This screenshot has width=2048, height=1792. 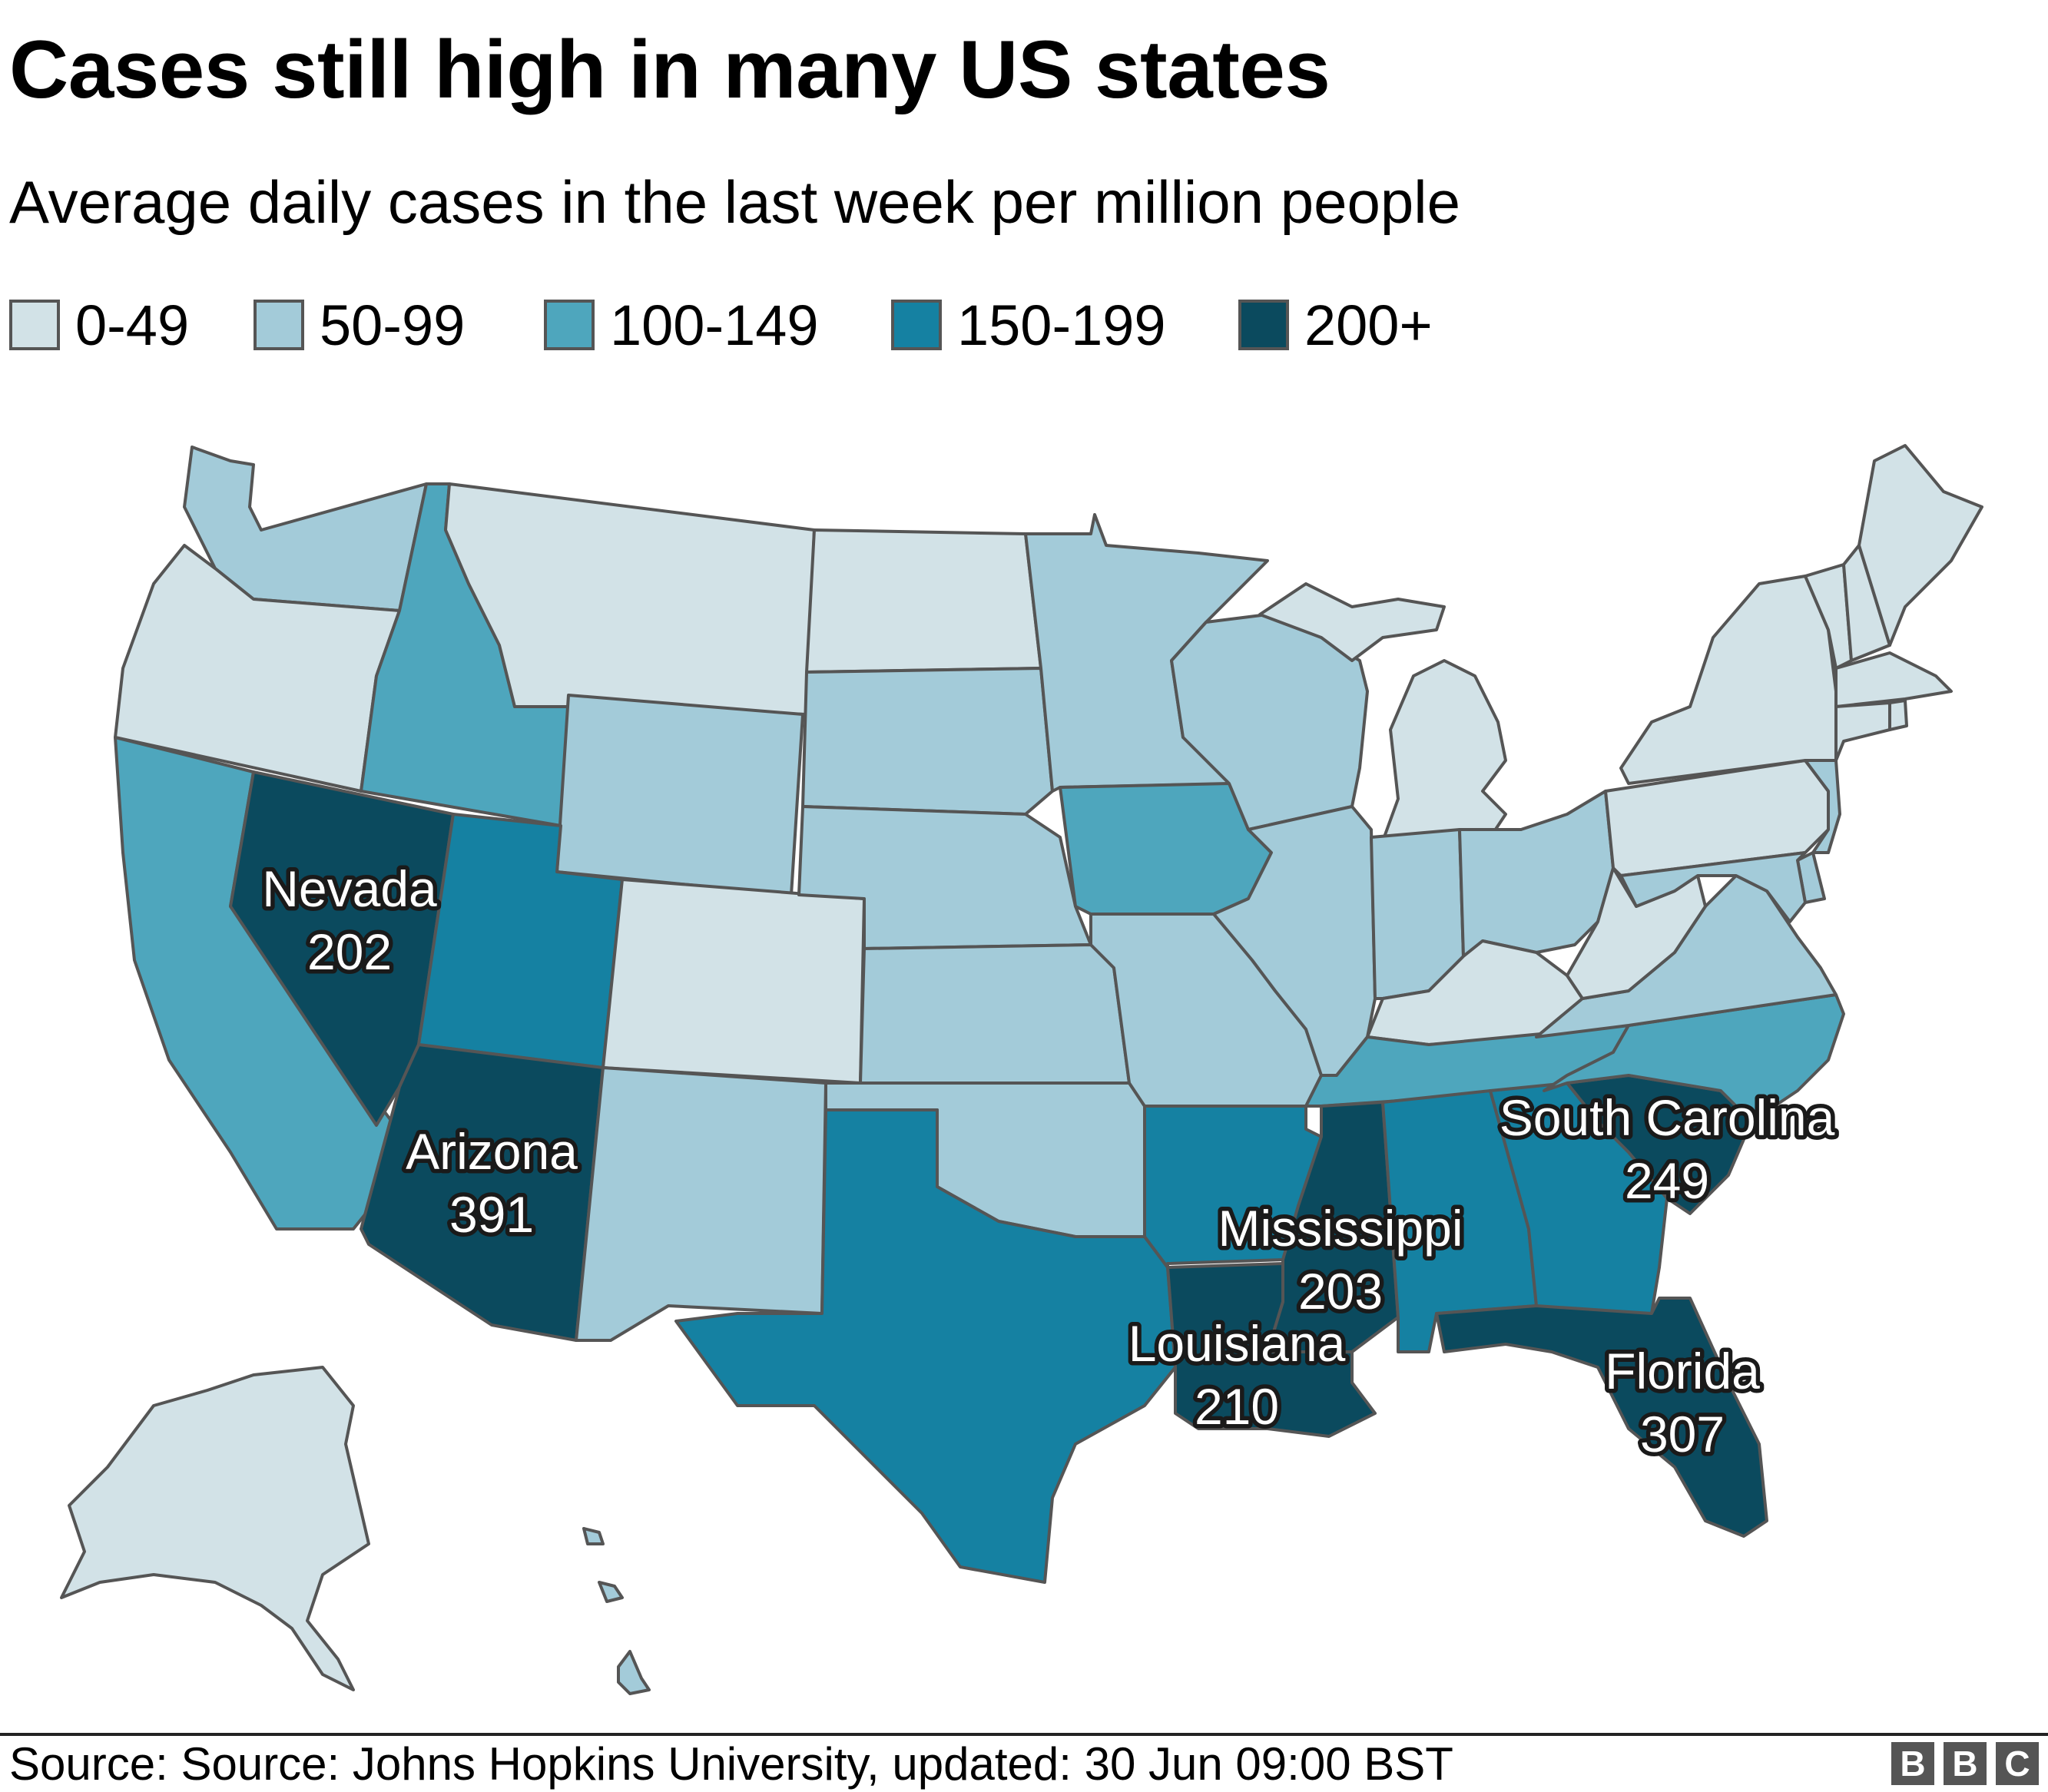 I want to click on legend-item-0-49: 0-49, so click(x=99, y=325).